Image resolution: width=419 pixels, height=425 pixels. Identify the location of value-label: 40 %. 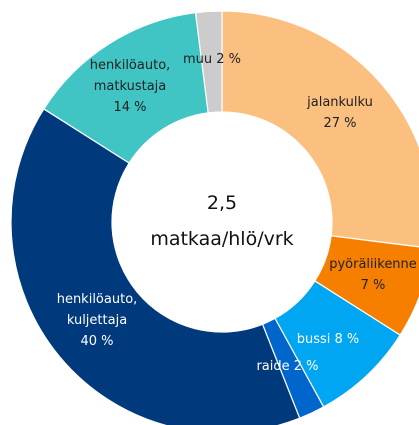
(97, 341).